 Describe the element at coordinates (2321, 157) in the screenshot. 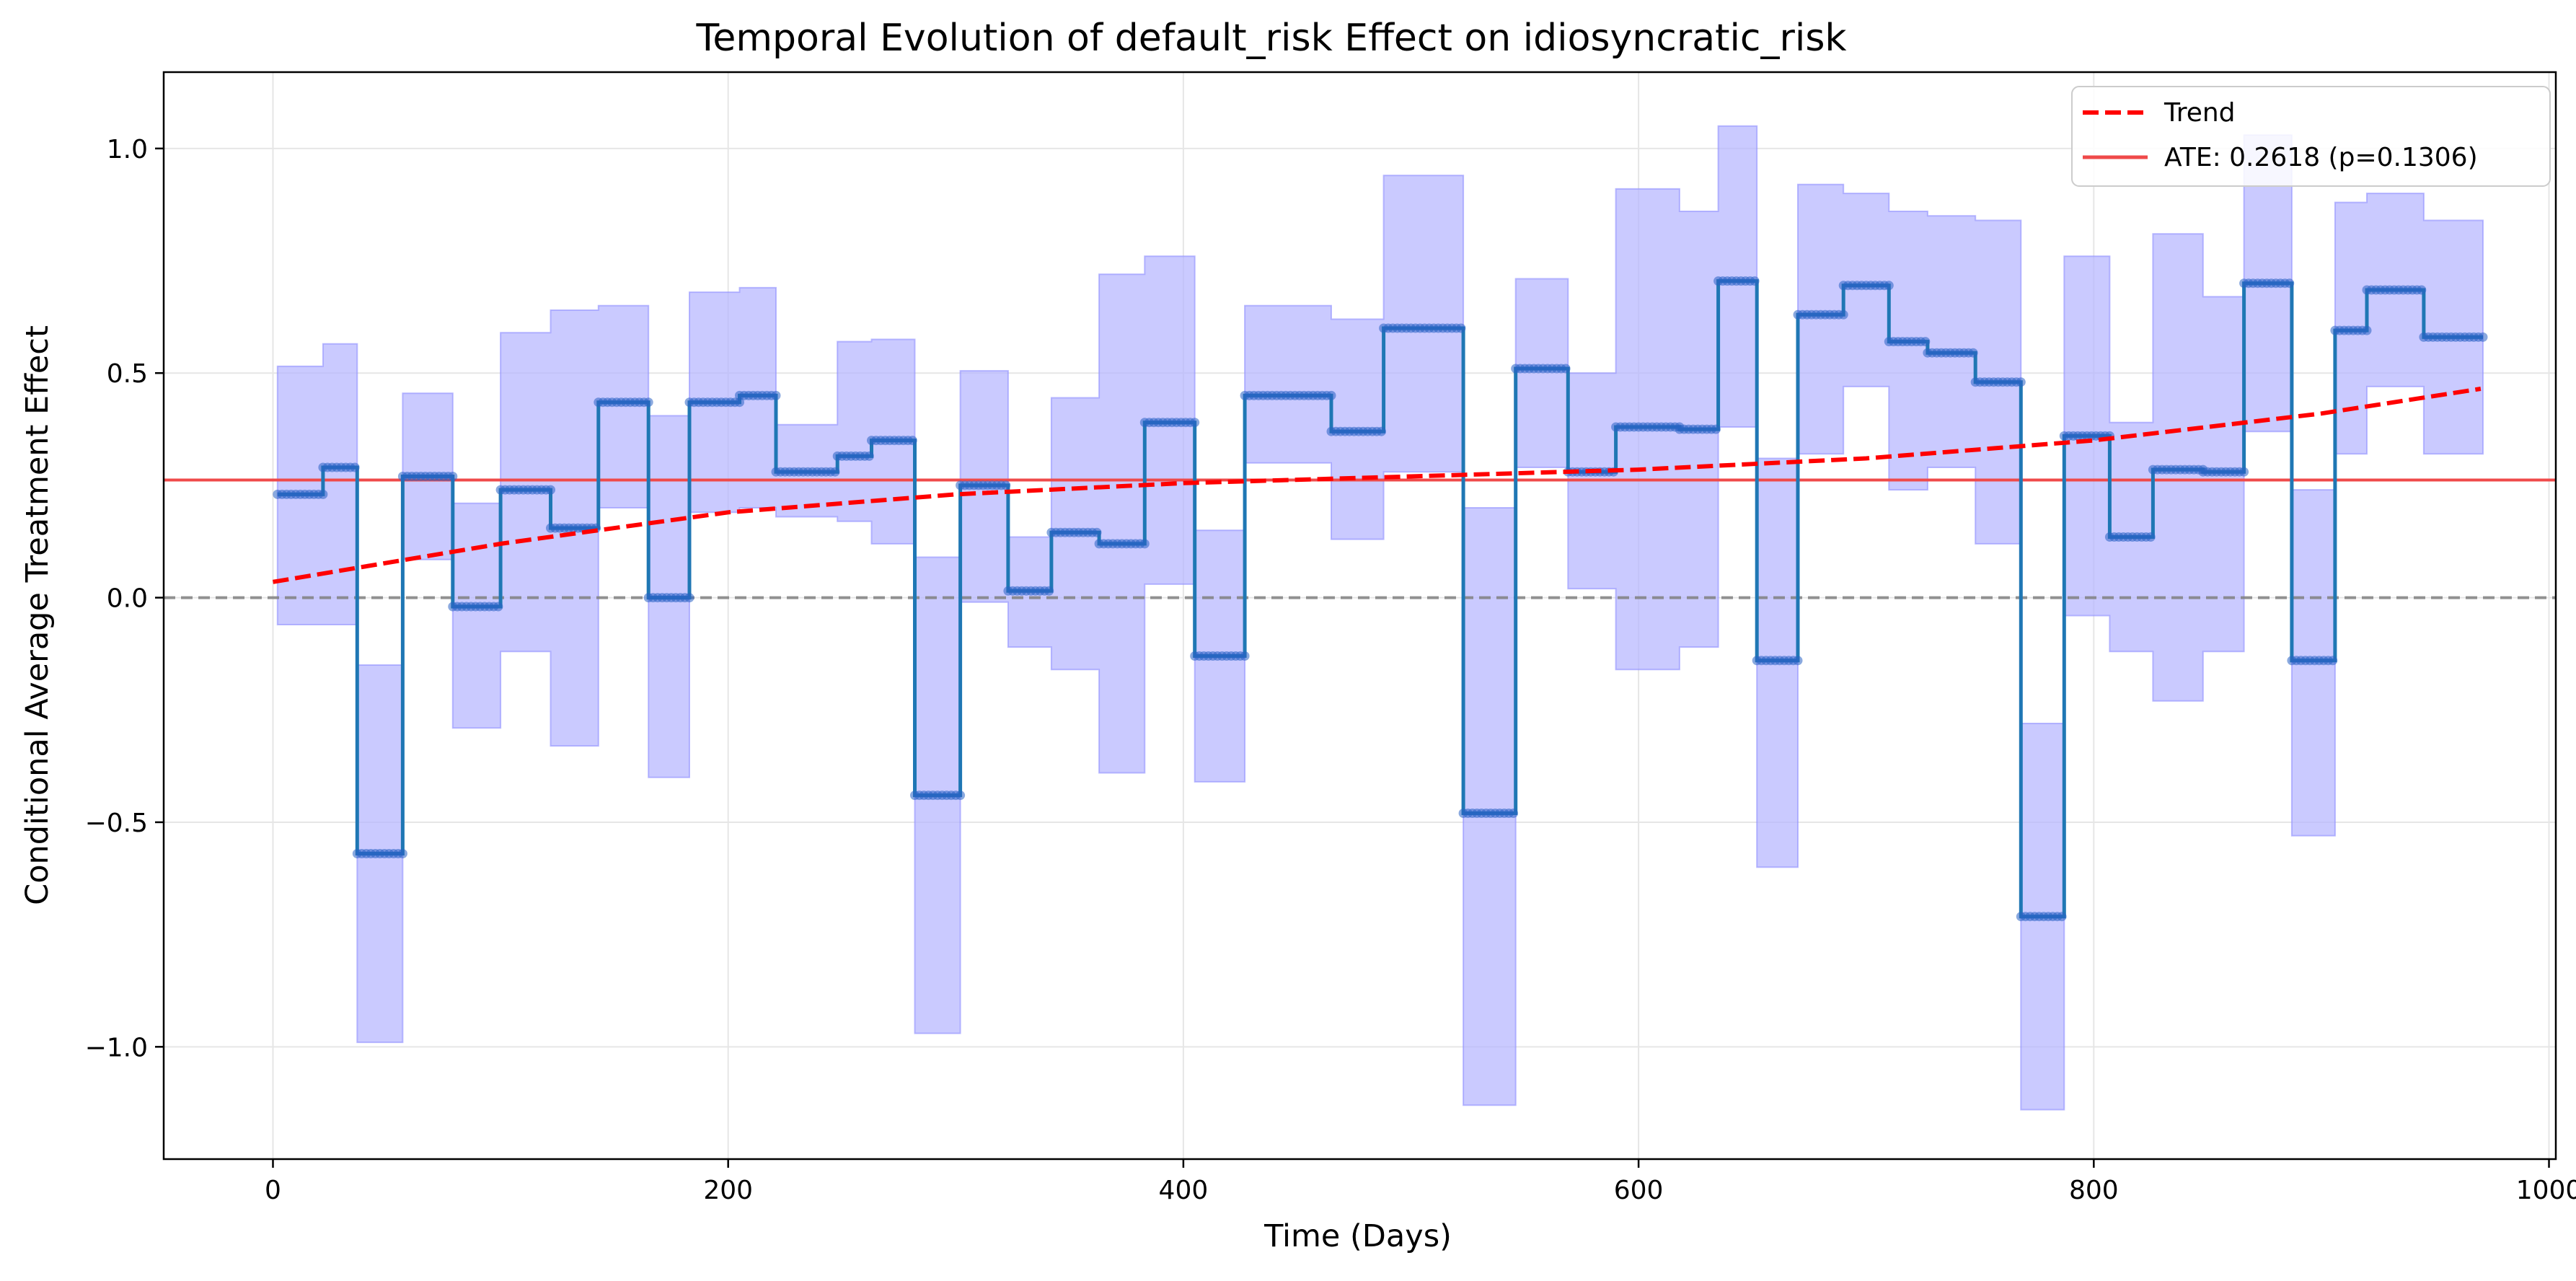

I see `legend-ate-label: ATE: 0.2618 (p=0.1306)` at that location.